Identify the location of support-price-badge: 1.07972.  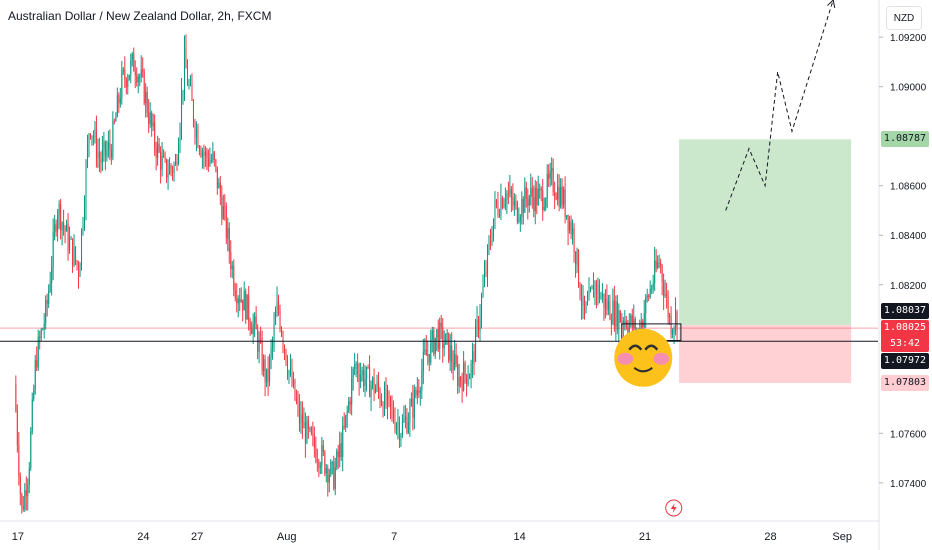
(905, 361).